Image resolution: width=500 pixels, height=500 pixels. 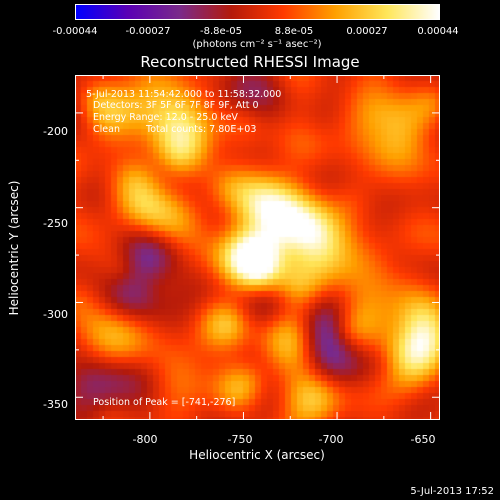 I want to click on colorbar-tick-label: -0.00027, so click(x=148, y=31).